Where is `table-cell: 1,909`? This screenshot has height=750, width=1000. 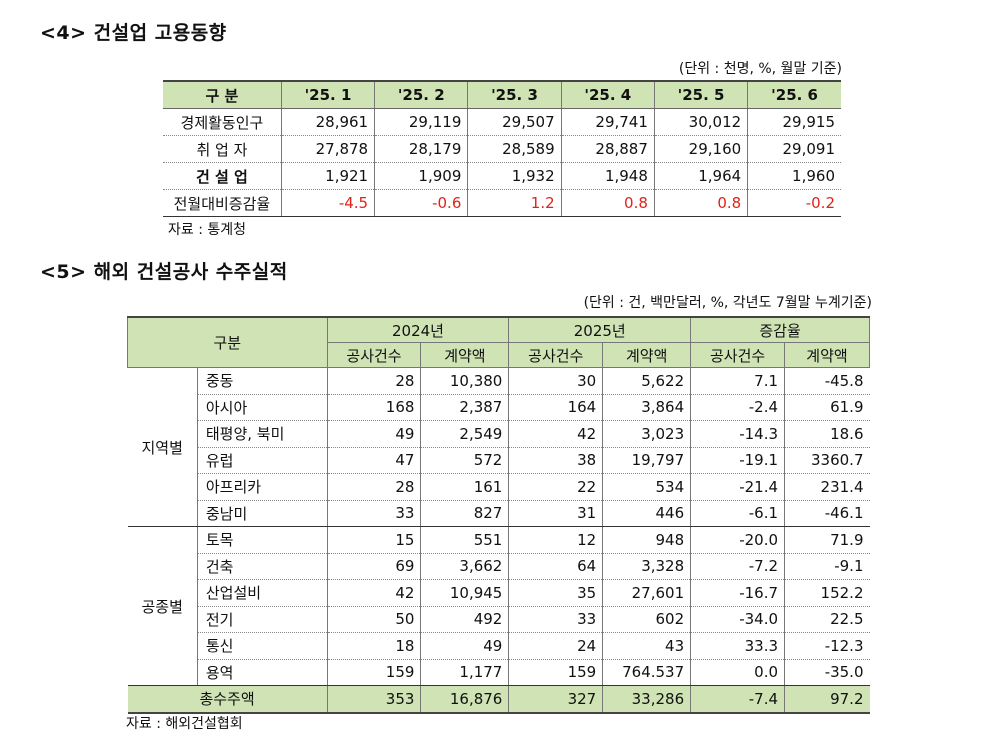
table-cell: 1,909 is located at coordinates (421, 176).